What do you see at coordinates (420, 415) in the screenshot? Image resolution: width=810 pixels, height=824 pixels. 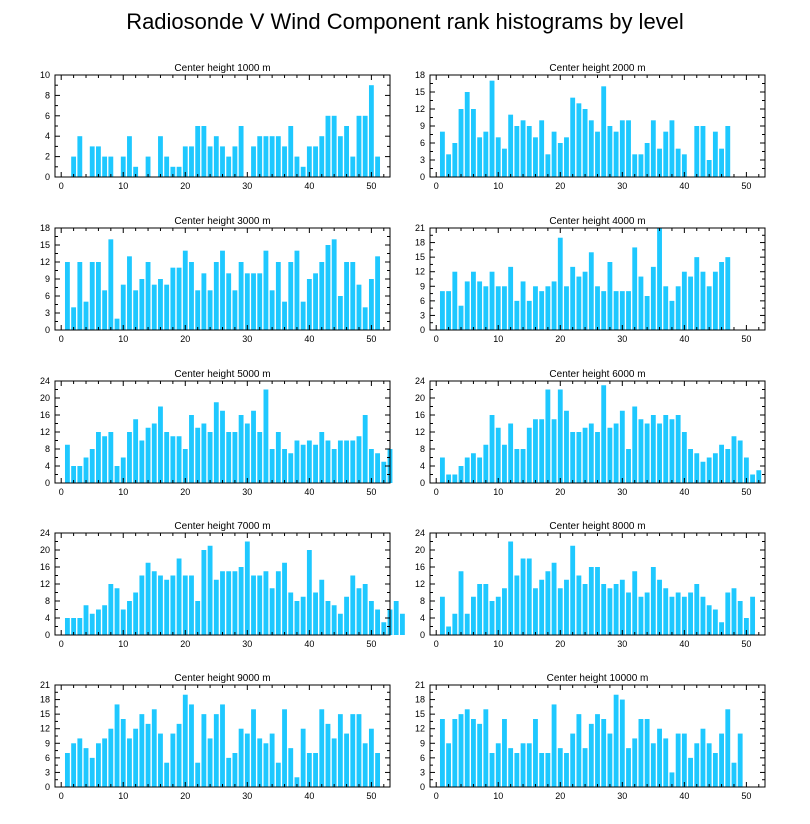 I see `y-tick-label: 16` at bounding box center [420, 415].